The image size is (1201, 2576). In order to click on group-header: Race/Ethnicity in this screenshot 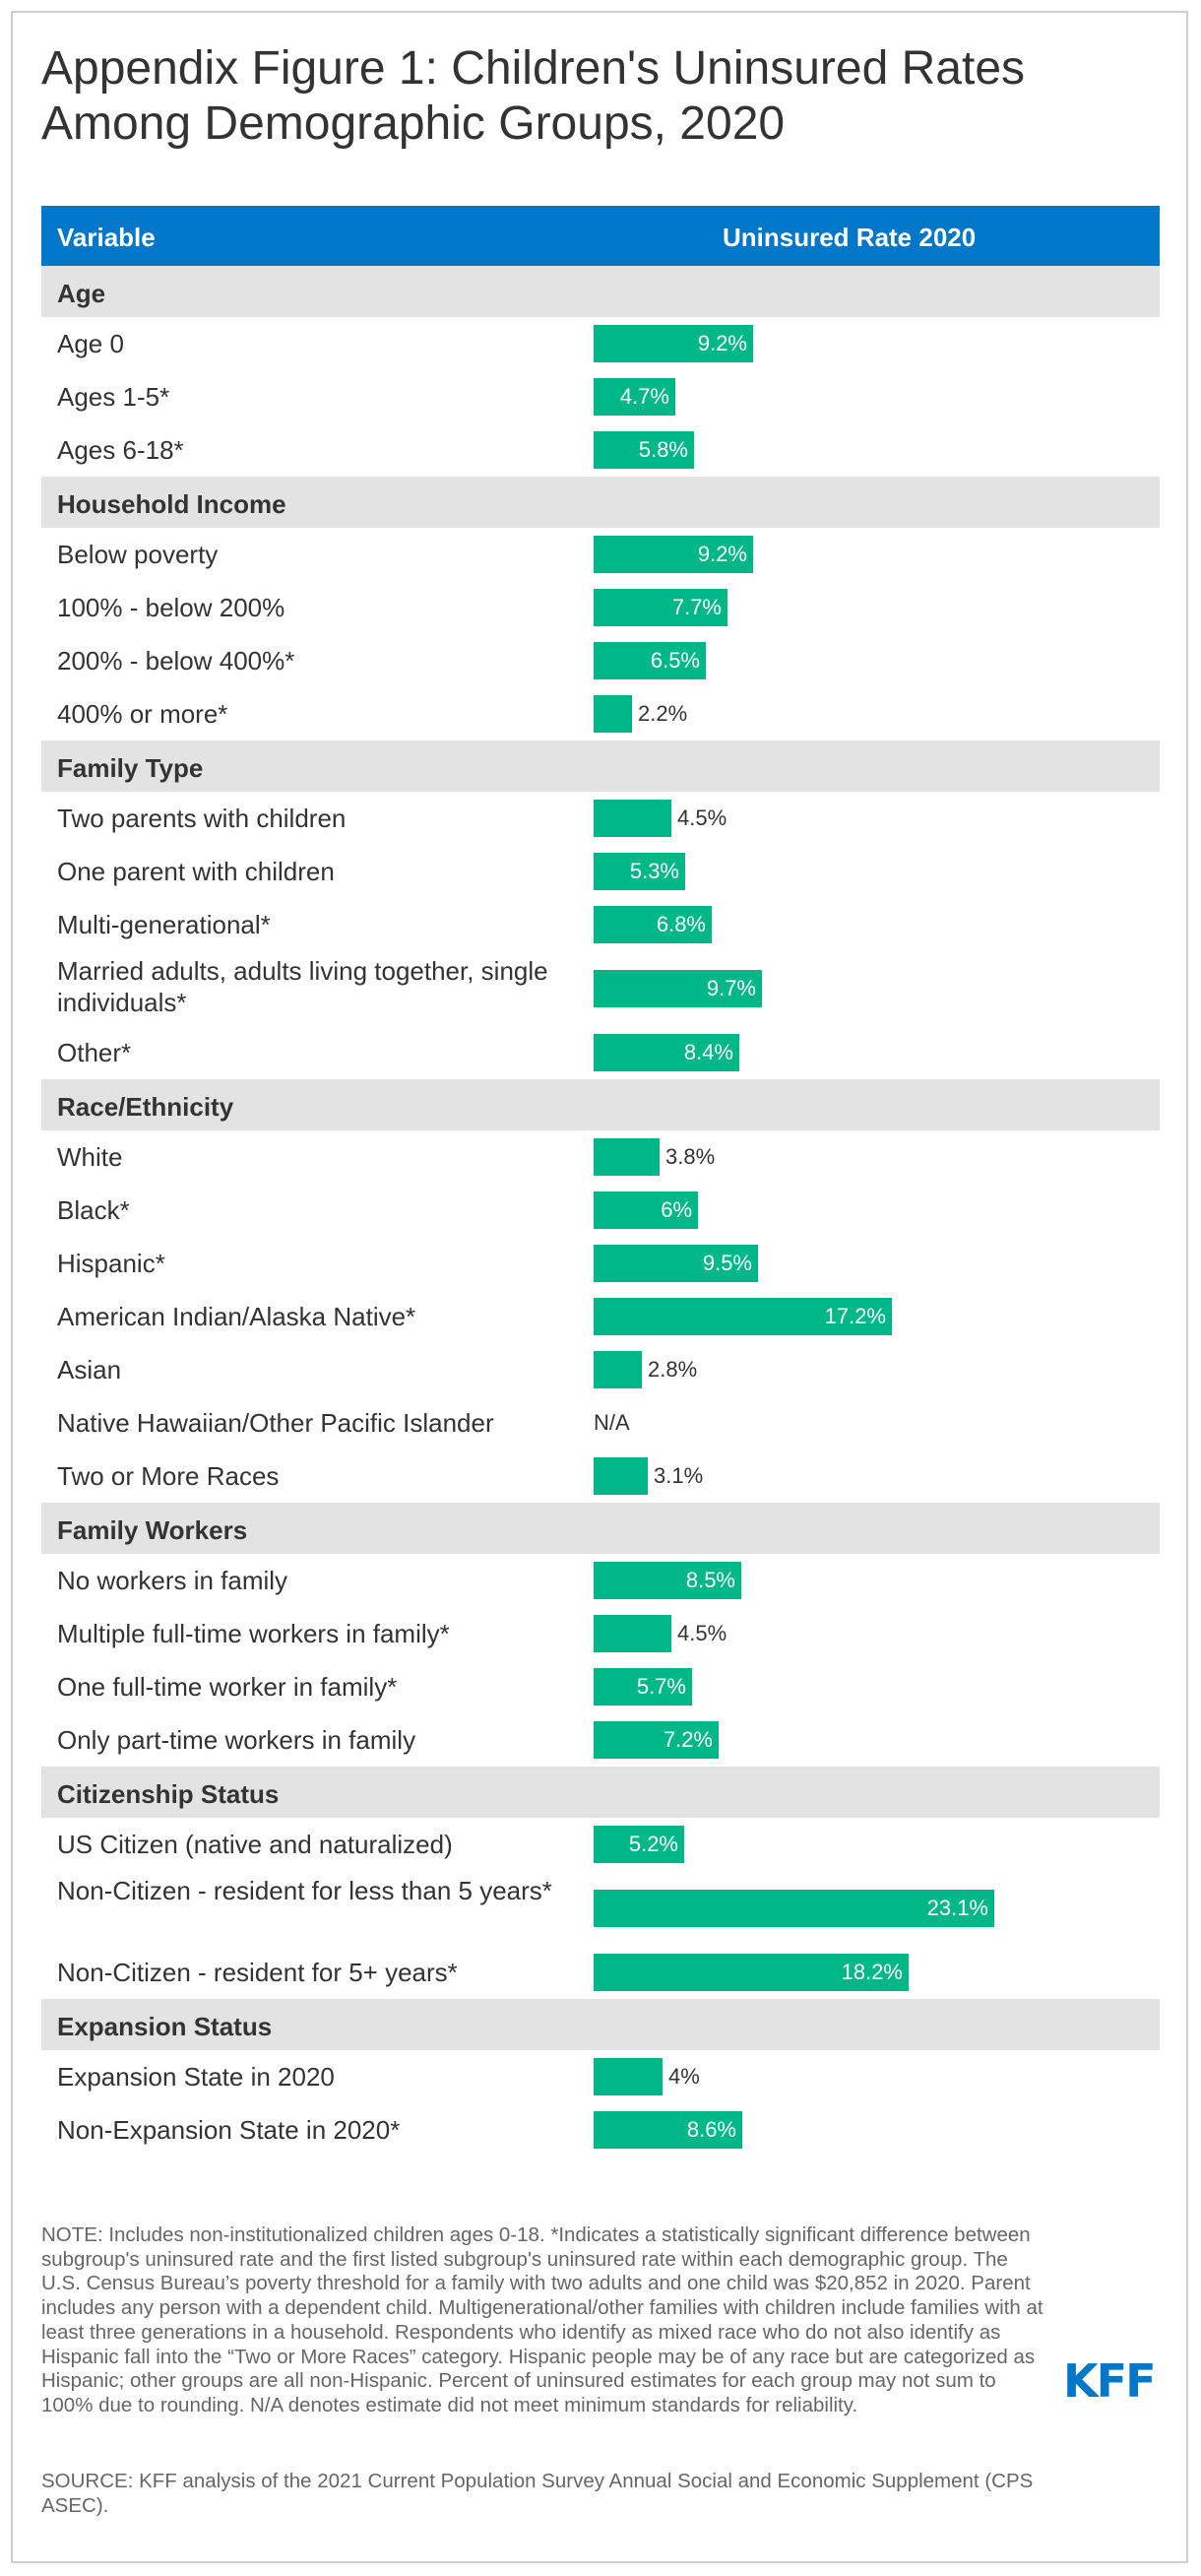, I will do `click(600, 1104)`.